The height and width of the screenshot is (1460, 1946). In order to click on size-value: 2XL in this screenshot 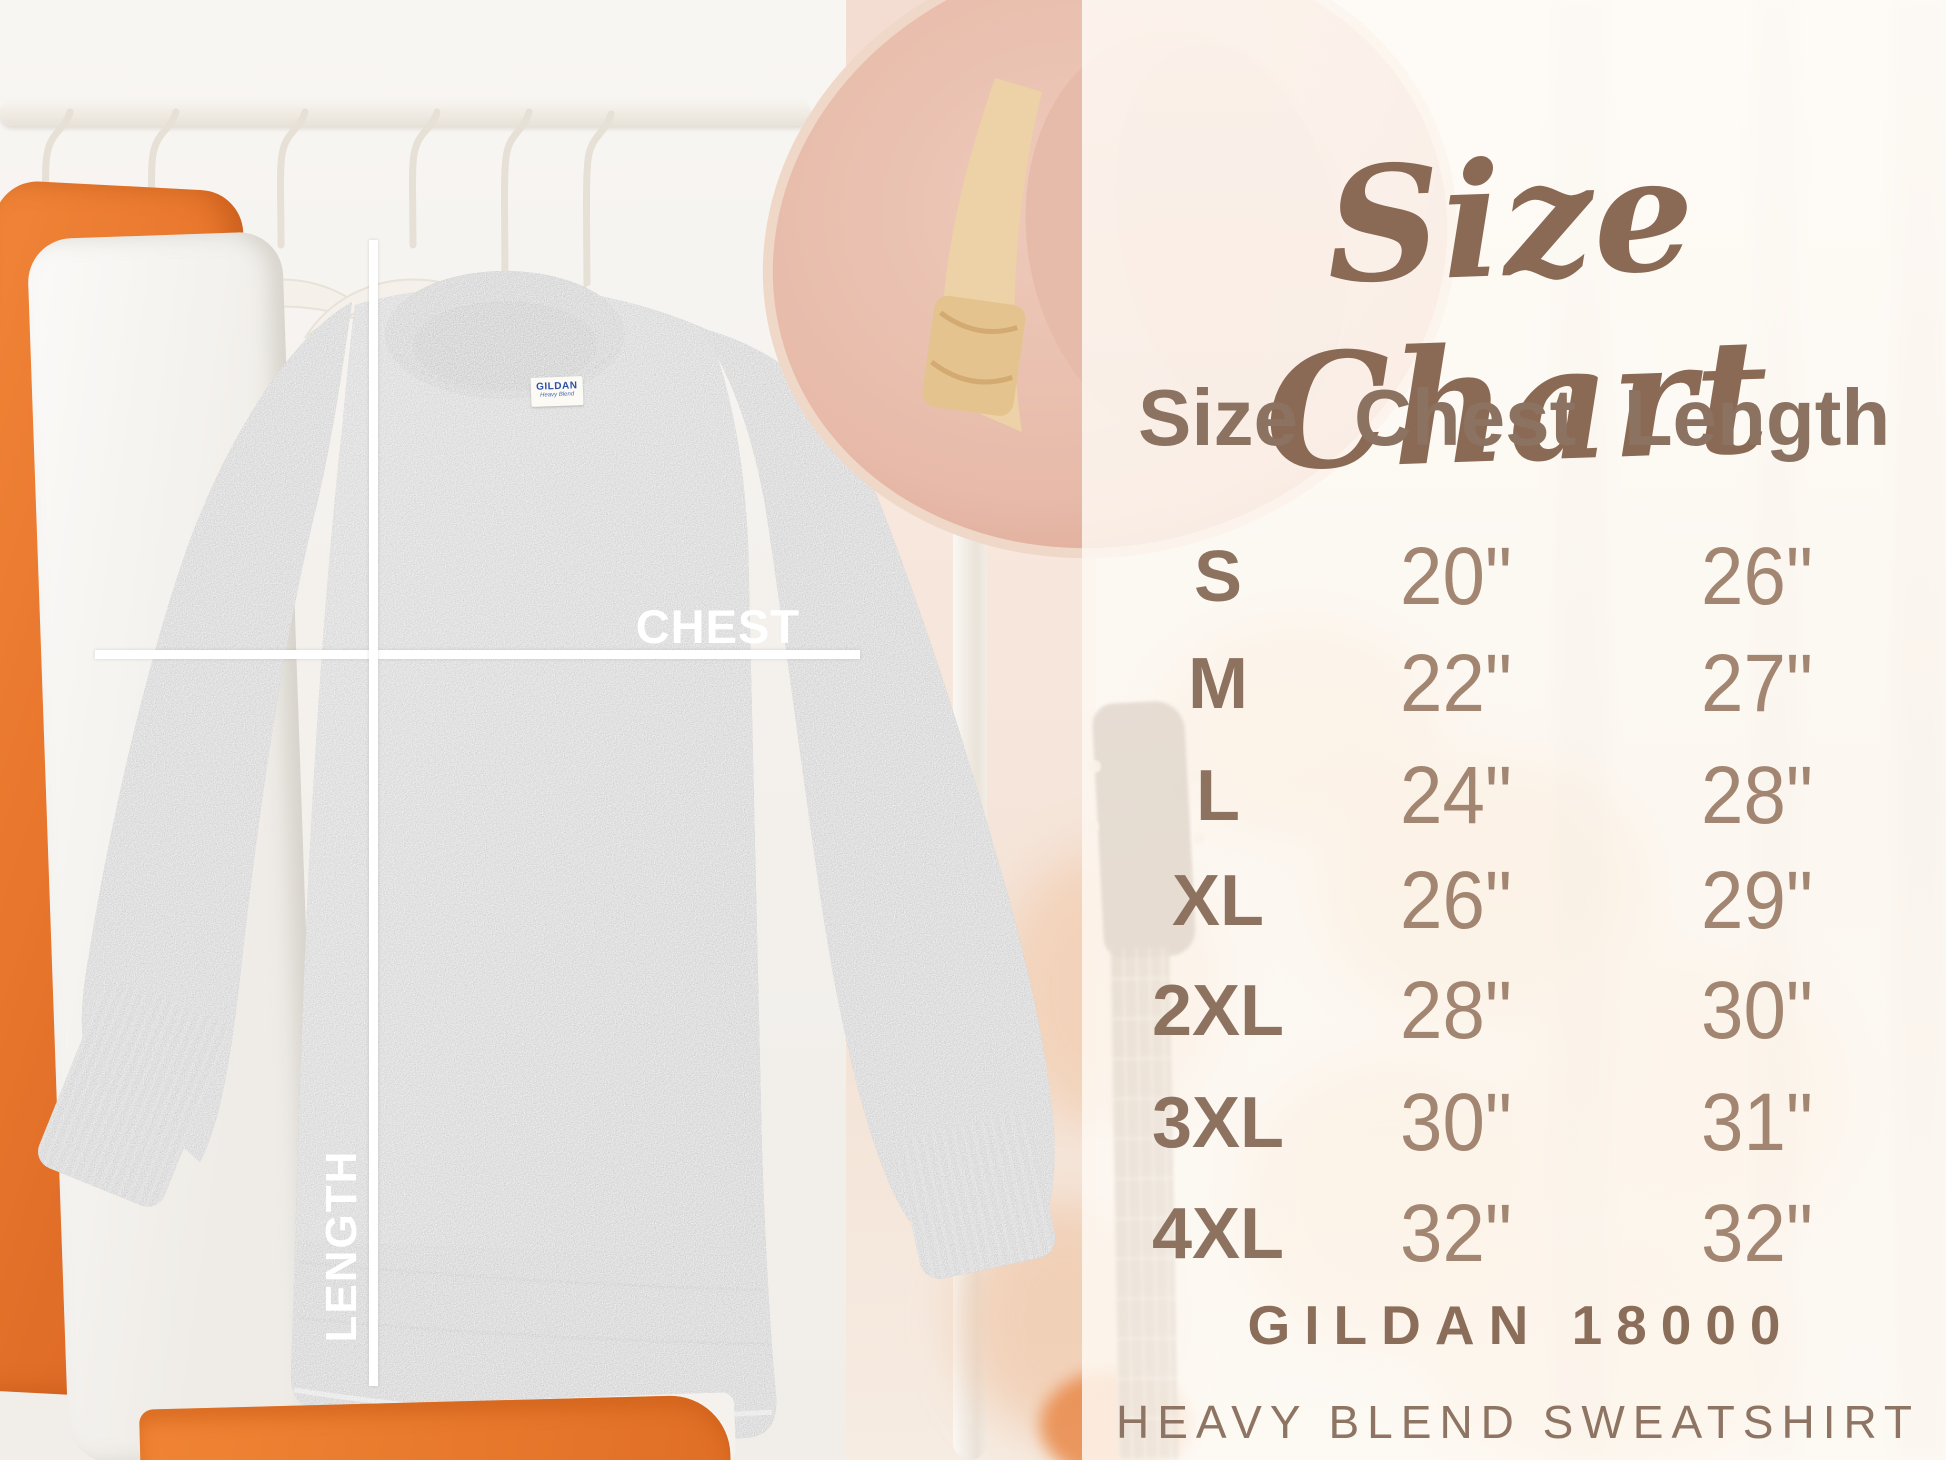, I will do `click(1218, 1011)`.